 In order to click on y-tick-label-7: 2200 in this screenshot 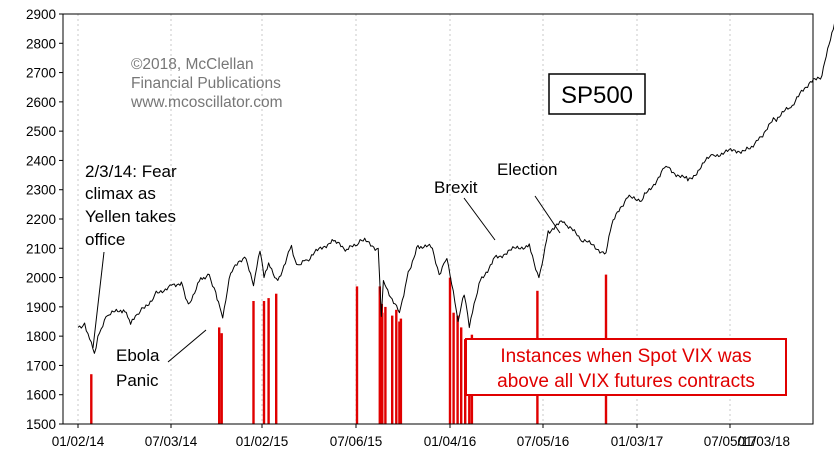, I will do `click(41, 219)`.